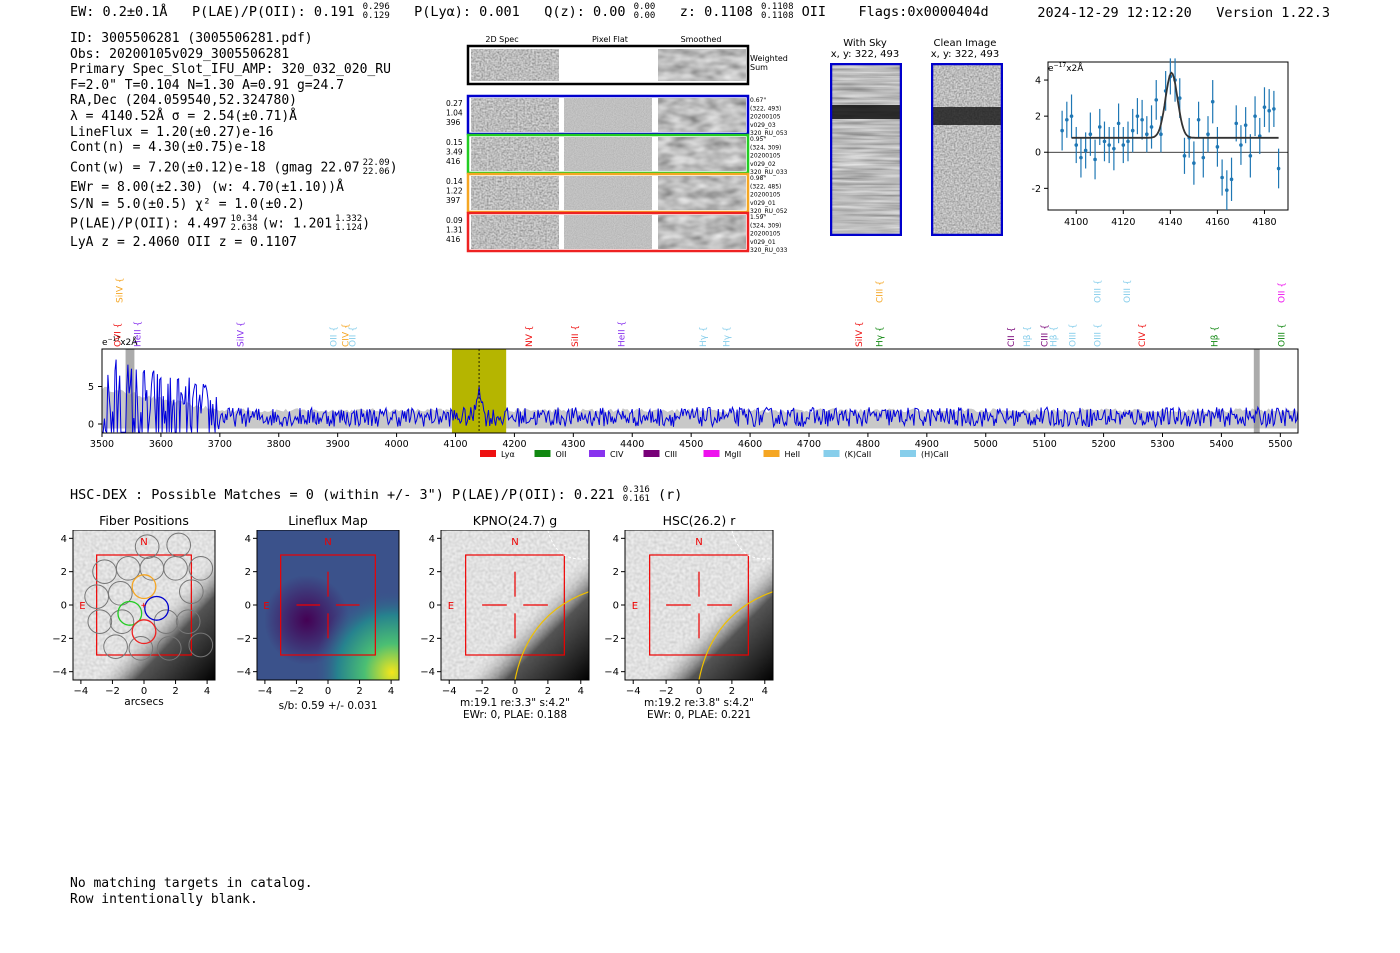 This screenshot has height=953, width=1400. I want to click on full-unit-exp: −17, so click(114, 339).